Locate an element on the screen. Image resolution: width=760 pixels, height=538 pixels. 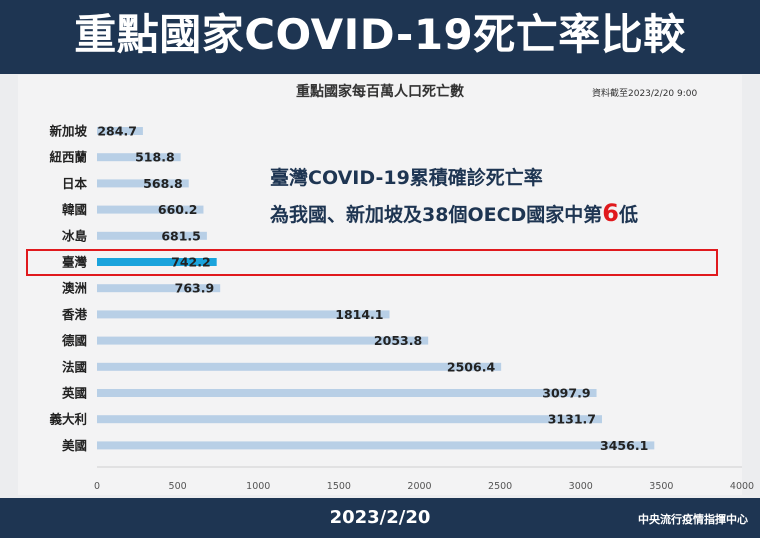
category-label: 香港 is located at coordinates (74, 314).